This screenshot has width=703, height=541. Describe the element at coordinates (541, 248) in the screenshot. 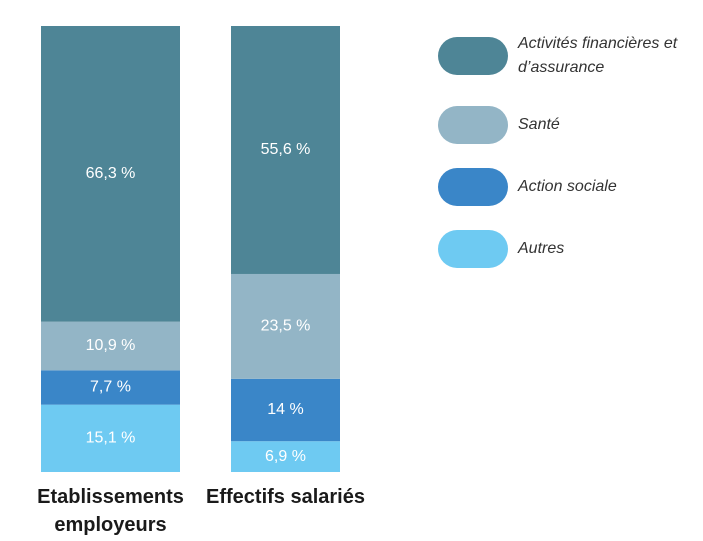

I see `legend-label: Autres` at that location.